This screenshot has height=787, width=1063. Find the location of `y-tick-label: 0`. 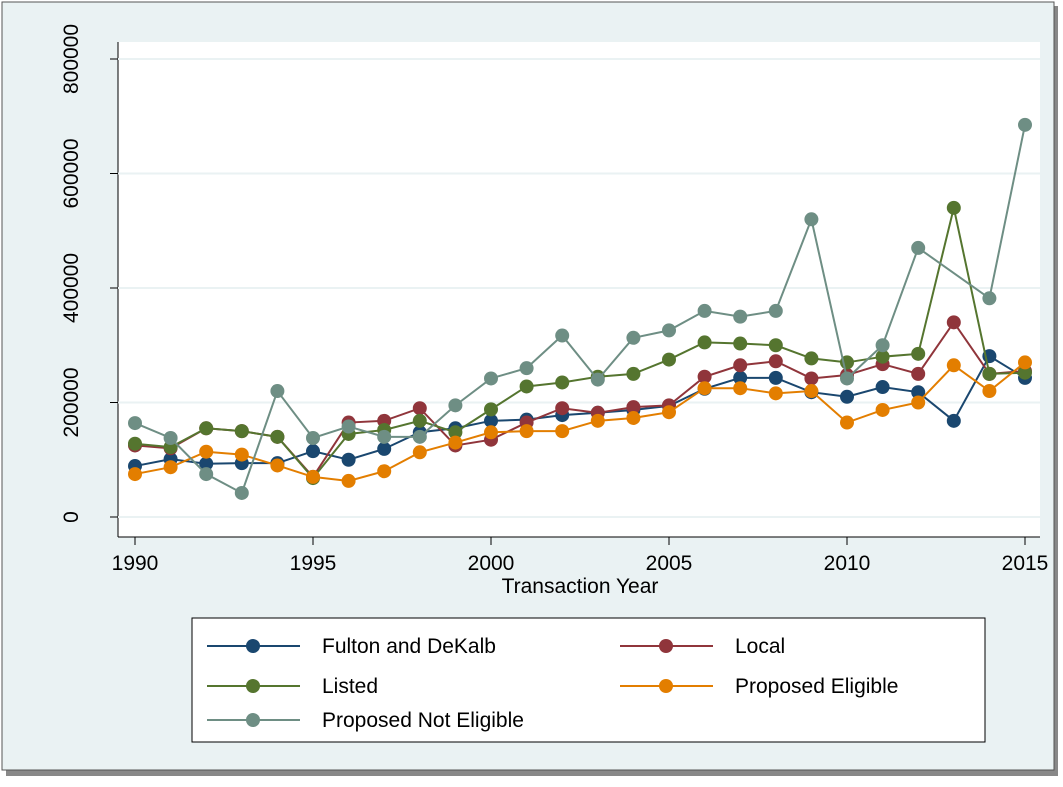

y-tick-label: 0 is located at coordinates (71, 517).